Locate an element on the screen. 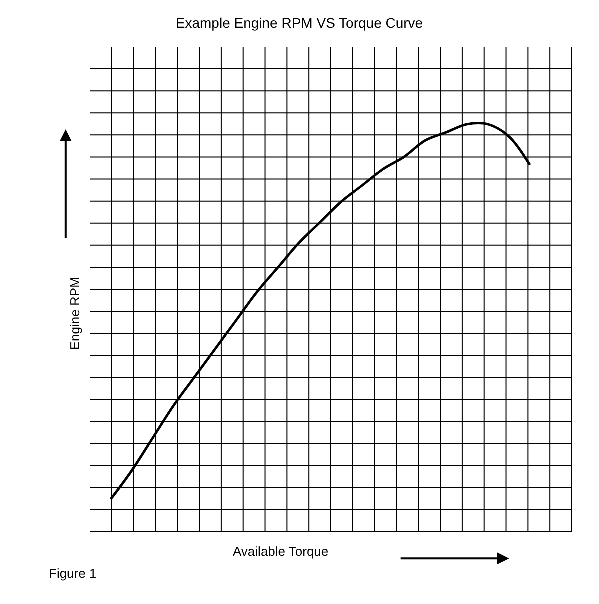 This screenshot has height=604, width=599. x-axis-title: Available Torque is located at coordinates (281, 551).